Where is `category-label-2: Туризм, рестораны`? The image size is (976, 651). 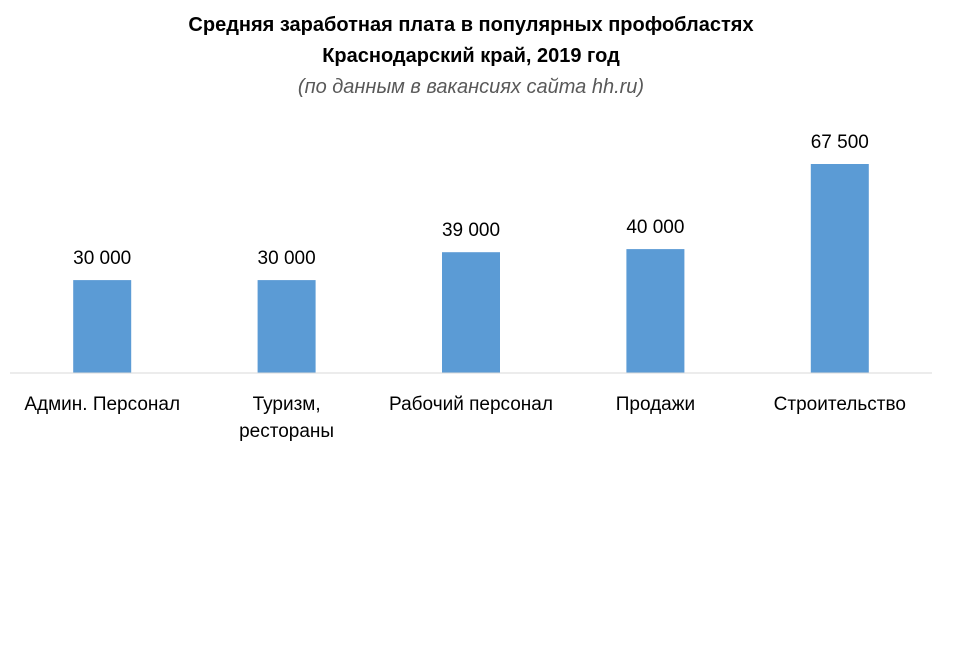 category-label-2: Туризм, рестораны is located at coordinates (286, 418).